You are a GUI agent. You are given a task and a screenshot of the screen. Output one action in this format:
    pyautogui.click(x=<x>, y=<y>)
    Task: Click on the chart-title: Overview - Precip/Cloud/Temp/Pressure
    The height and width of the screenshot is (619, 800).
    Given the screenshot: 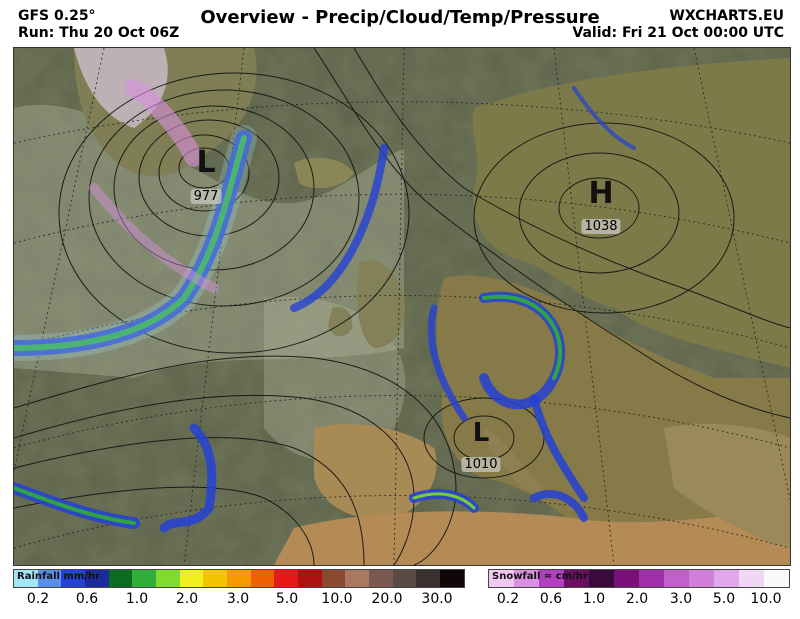 What is the action you would take?
    pyautogui.click(x=400, y=17)
    